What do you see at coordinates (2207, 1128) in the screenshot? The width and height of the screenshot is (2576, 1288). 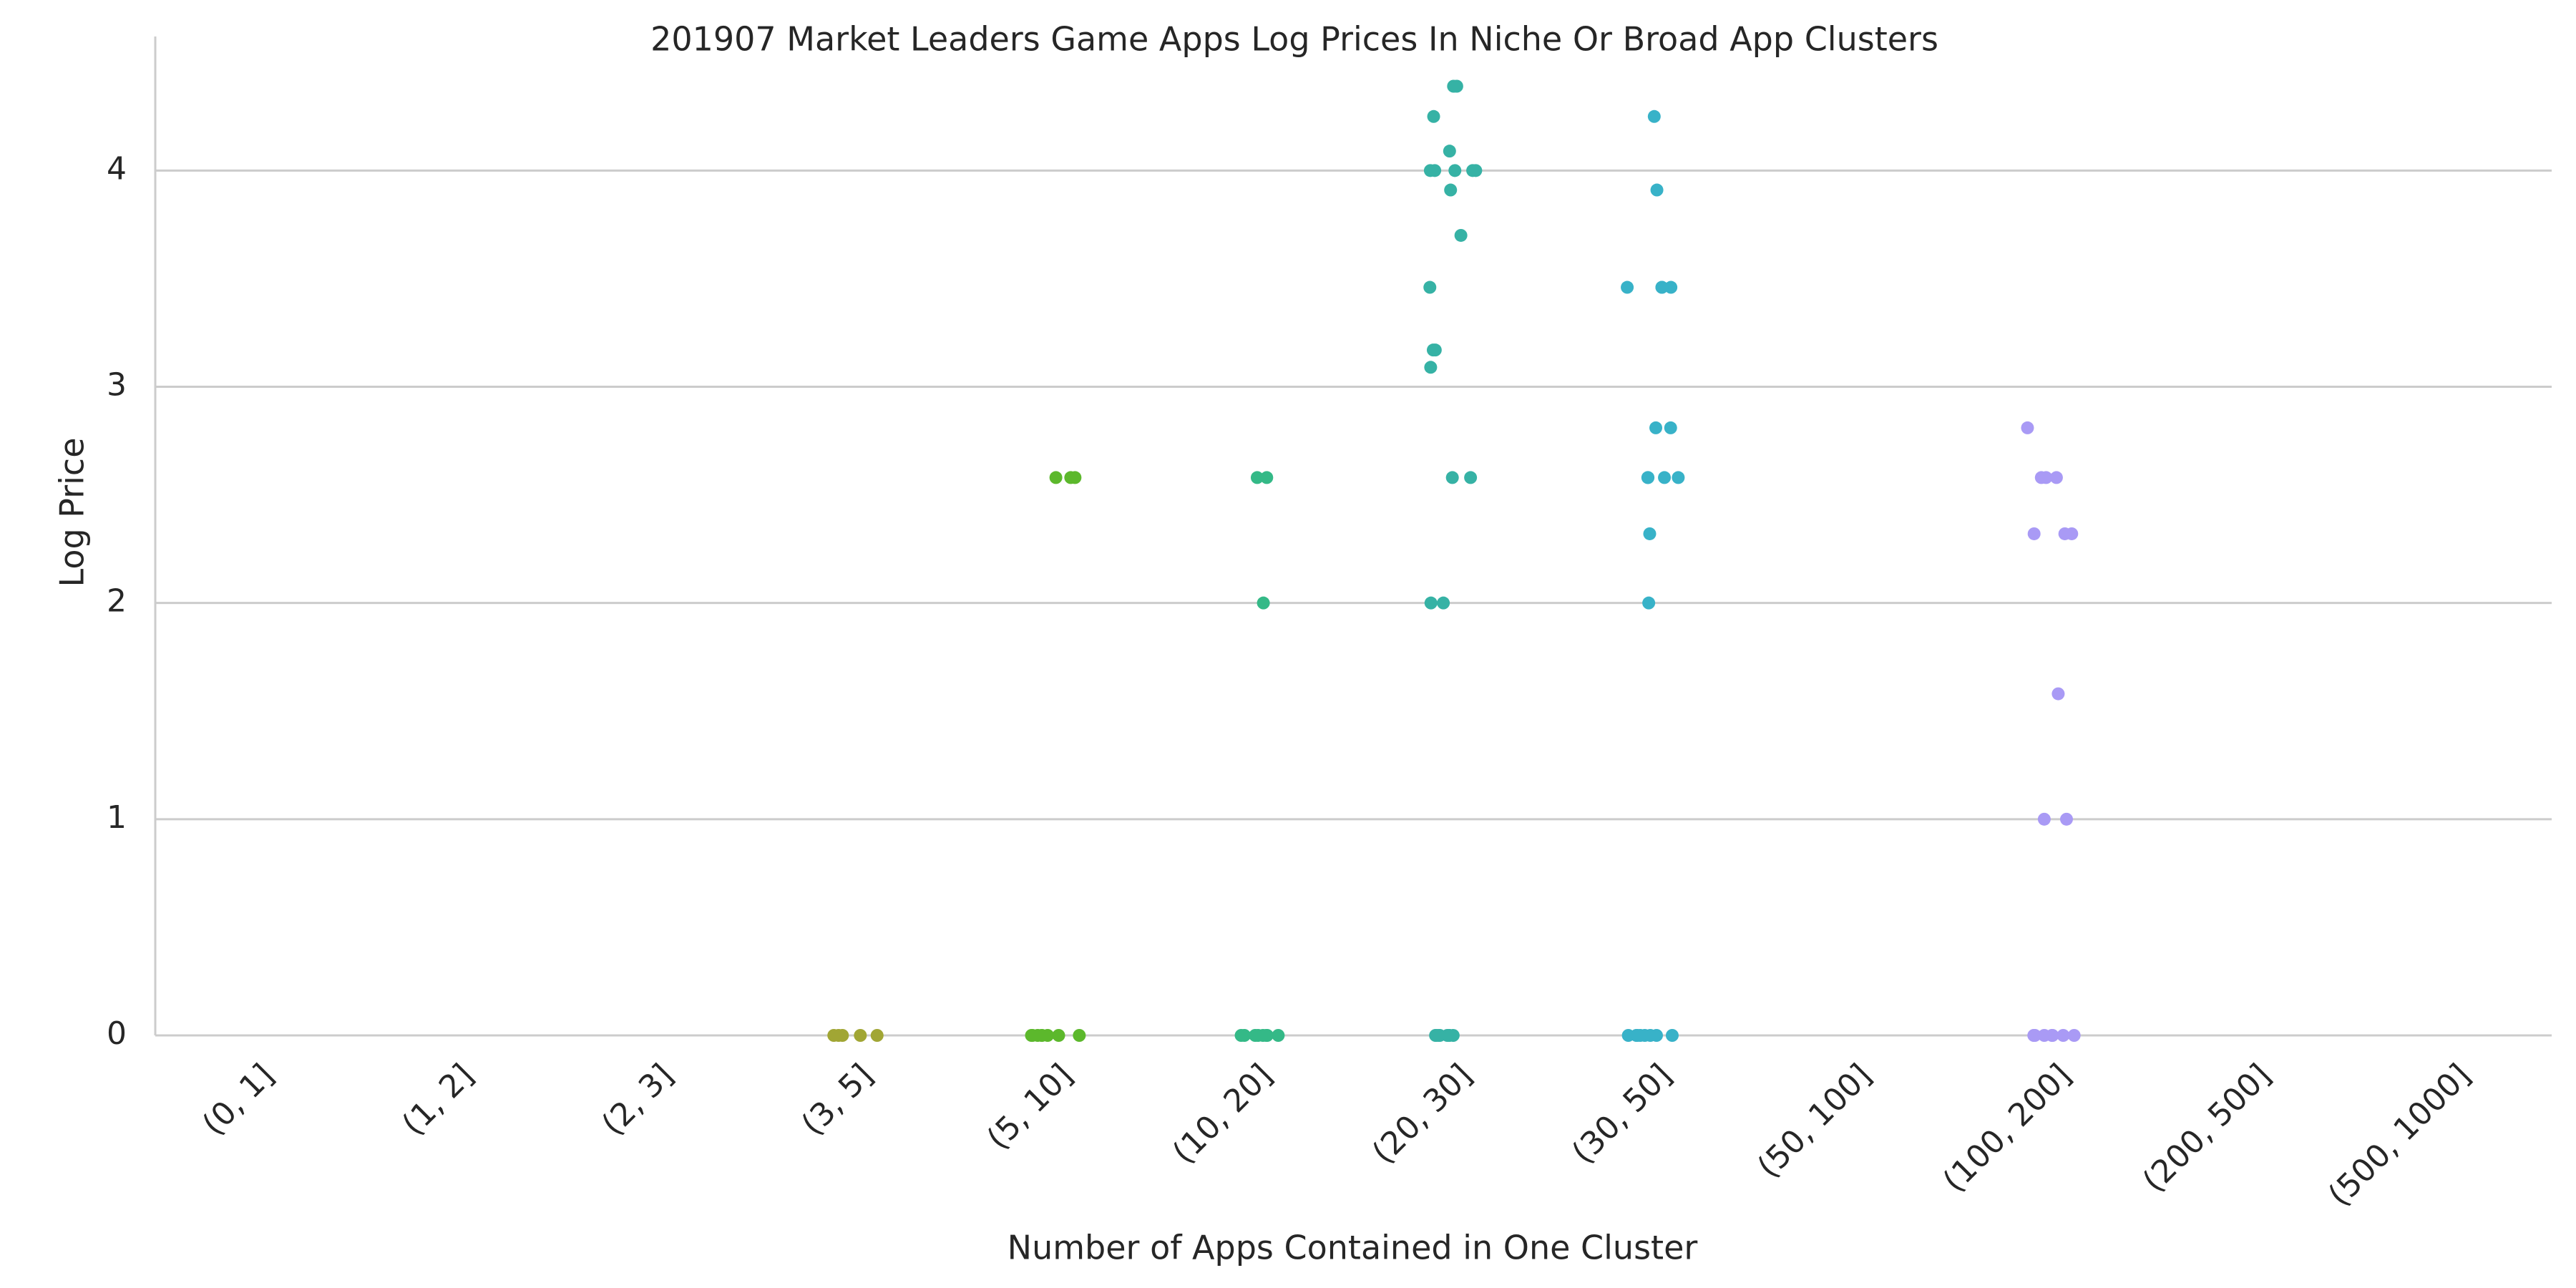 I see `x-tick-label: (200, 500]` at bounding box center [2207, 1128].